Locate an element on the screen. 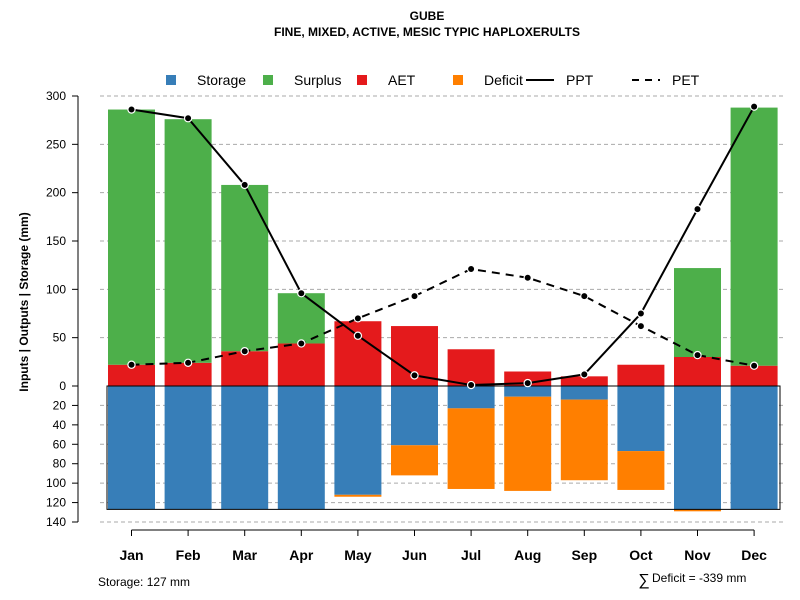 This screenshot has width=800, height=600. legend-label: PPT is located at coordinates (580, 80).